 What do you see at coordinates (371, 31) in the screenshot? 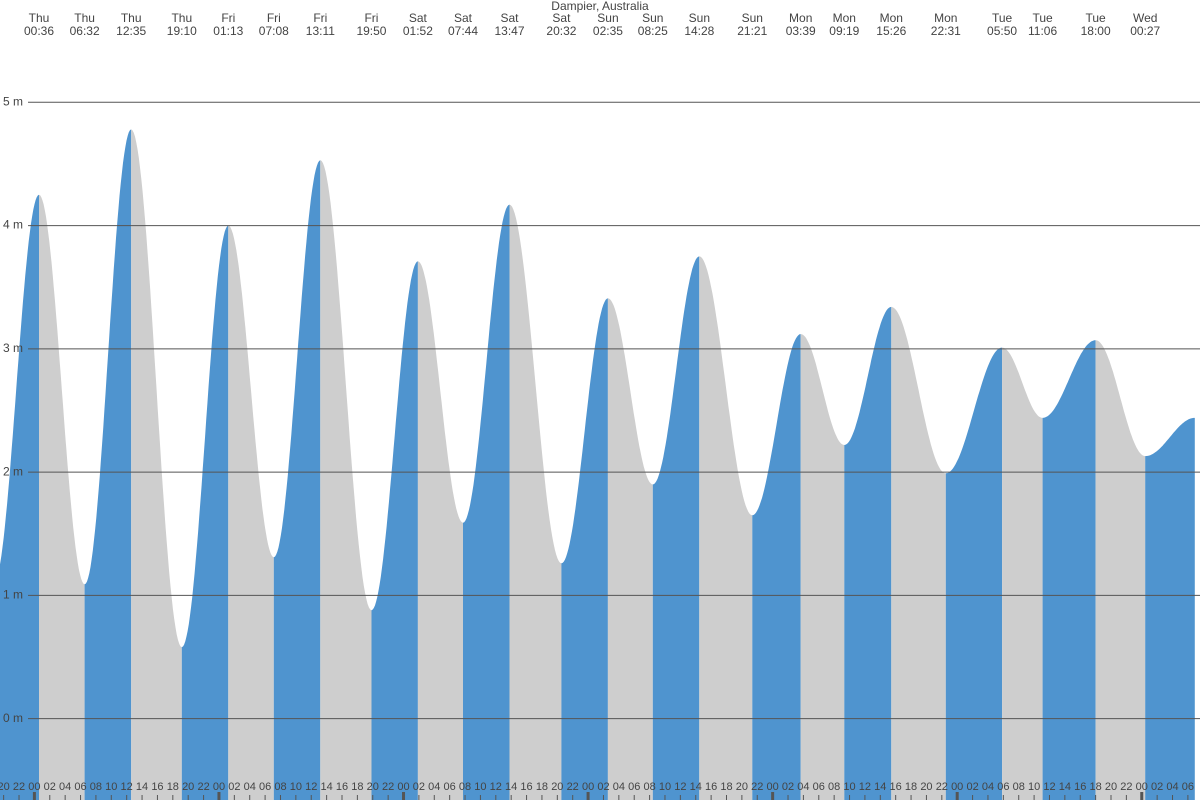
I see `extreme-time: 19:50` at bounding box center [371, 31].